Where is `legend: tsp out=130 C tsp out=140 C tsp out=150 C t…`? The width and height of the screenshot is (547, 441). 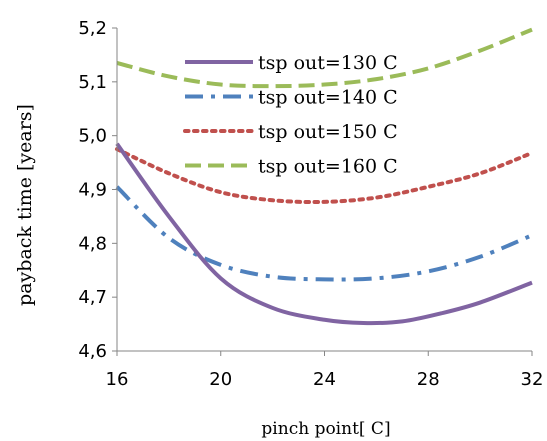
legend: tsp out=130 C tsp out=140 C tsp out=150 C t… is located at coordinates (290, 115).